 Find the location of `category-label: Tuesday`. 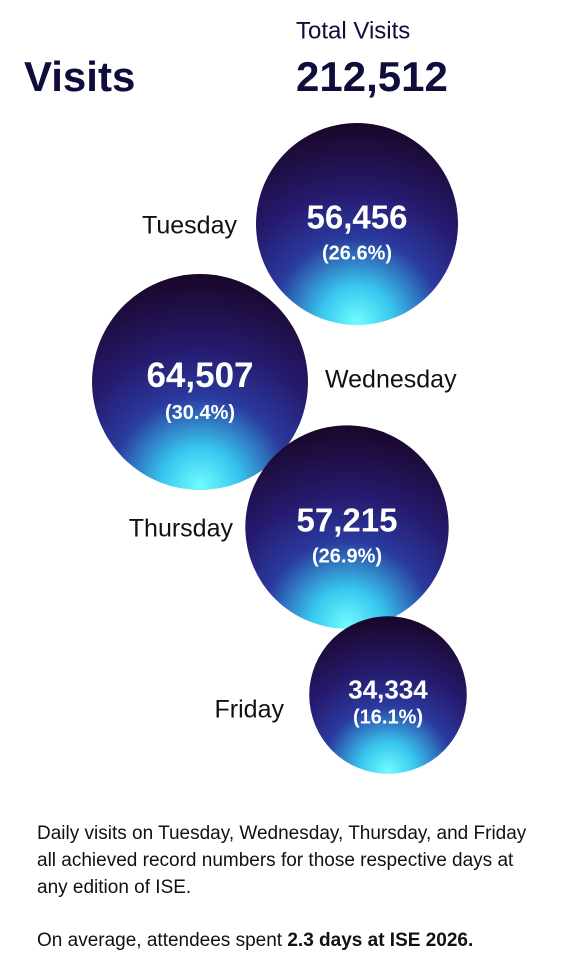

category-label: Tuesday is located at coordinates (189, 226).